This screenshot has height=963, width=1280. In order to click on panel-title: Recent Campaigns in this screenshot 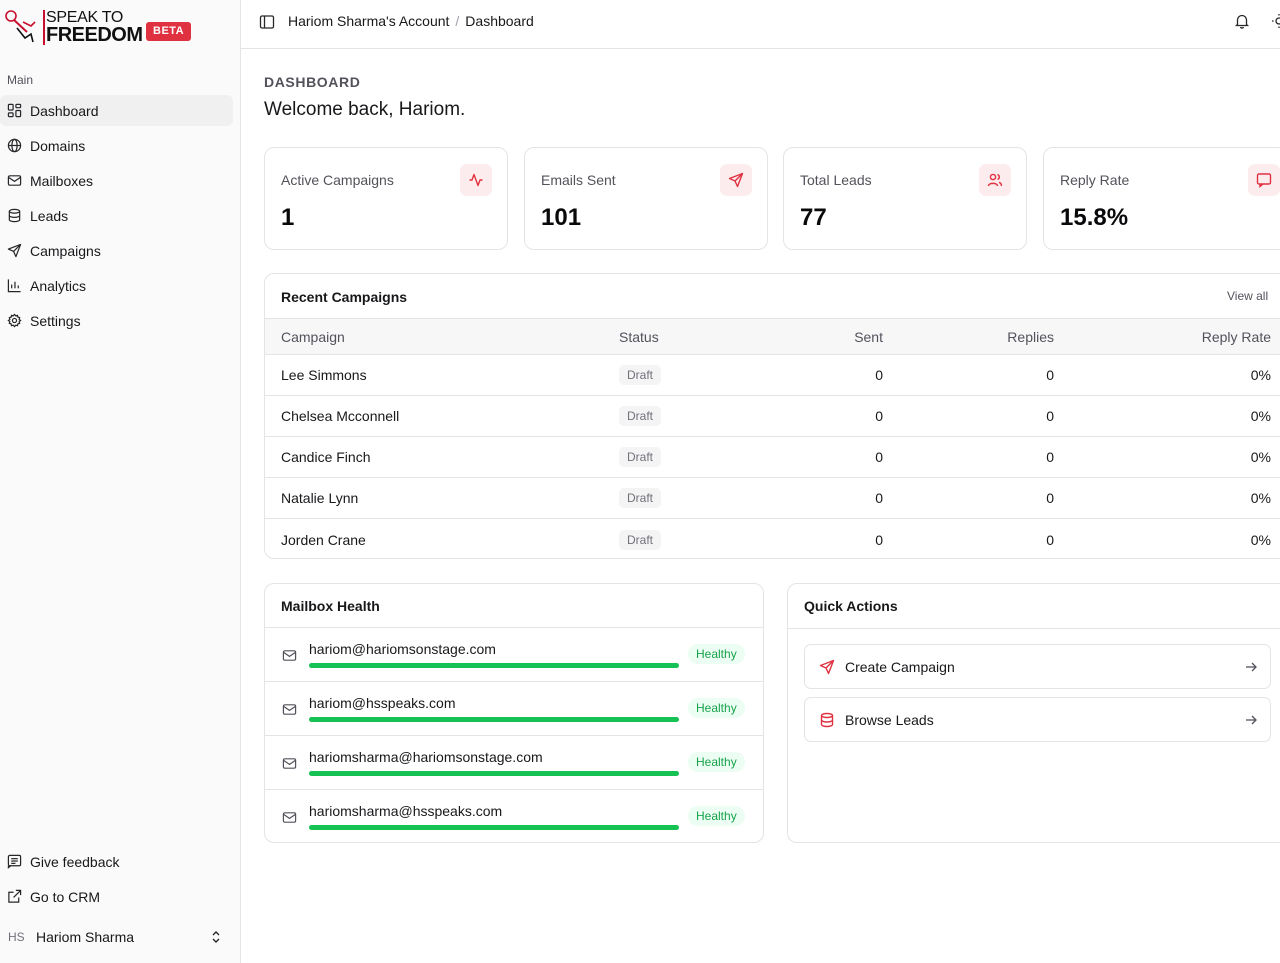, I will do `click(344, 297)`.